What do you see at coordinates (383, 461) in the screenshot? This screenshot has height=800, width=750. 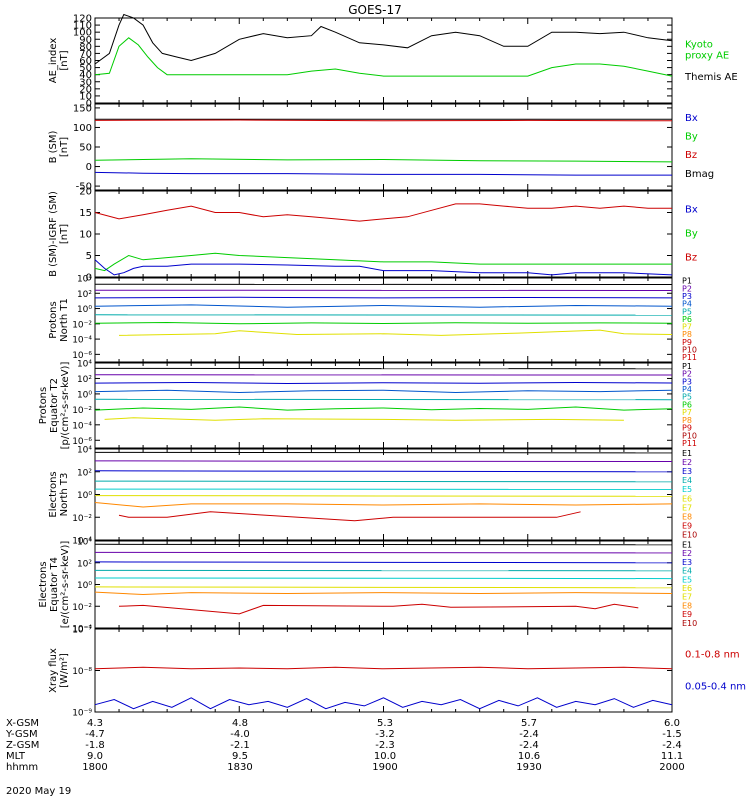 I see `series-e2` at bounding box center [383, 461].